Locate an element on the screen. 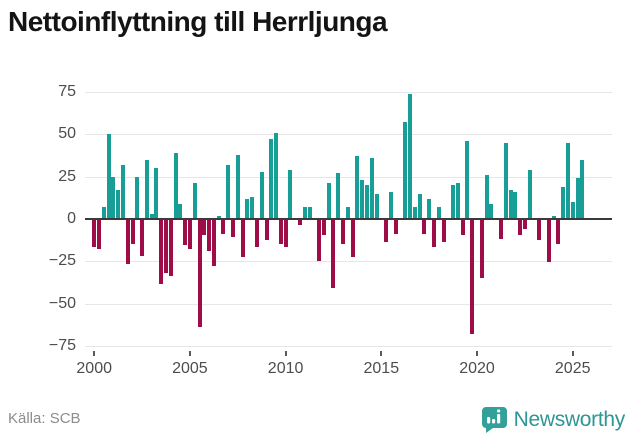 This screenshot has height=439, width=631. bar-2002-q2 is located at coordinates (137, 197).